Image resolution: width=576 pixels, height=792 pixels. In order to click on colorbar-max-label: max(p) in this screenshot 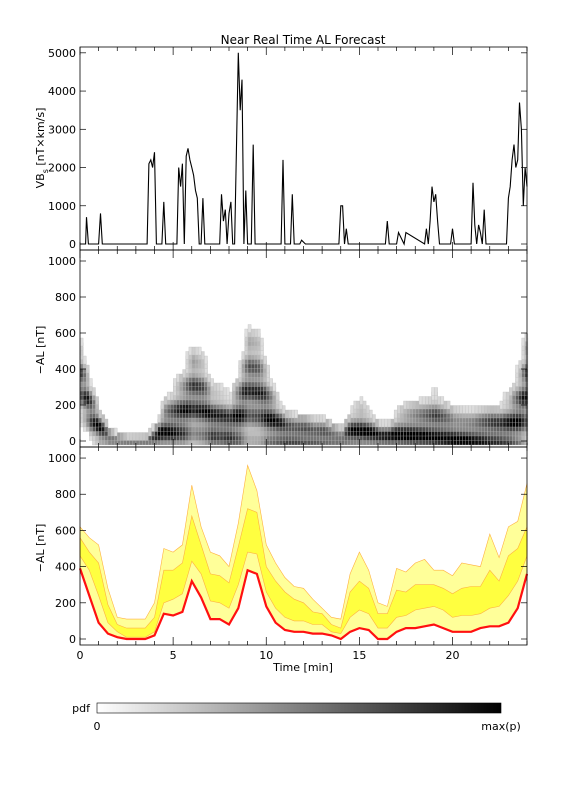, I will do `click(501, 726)`.